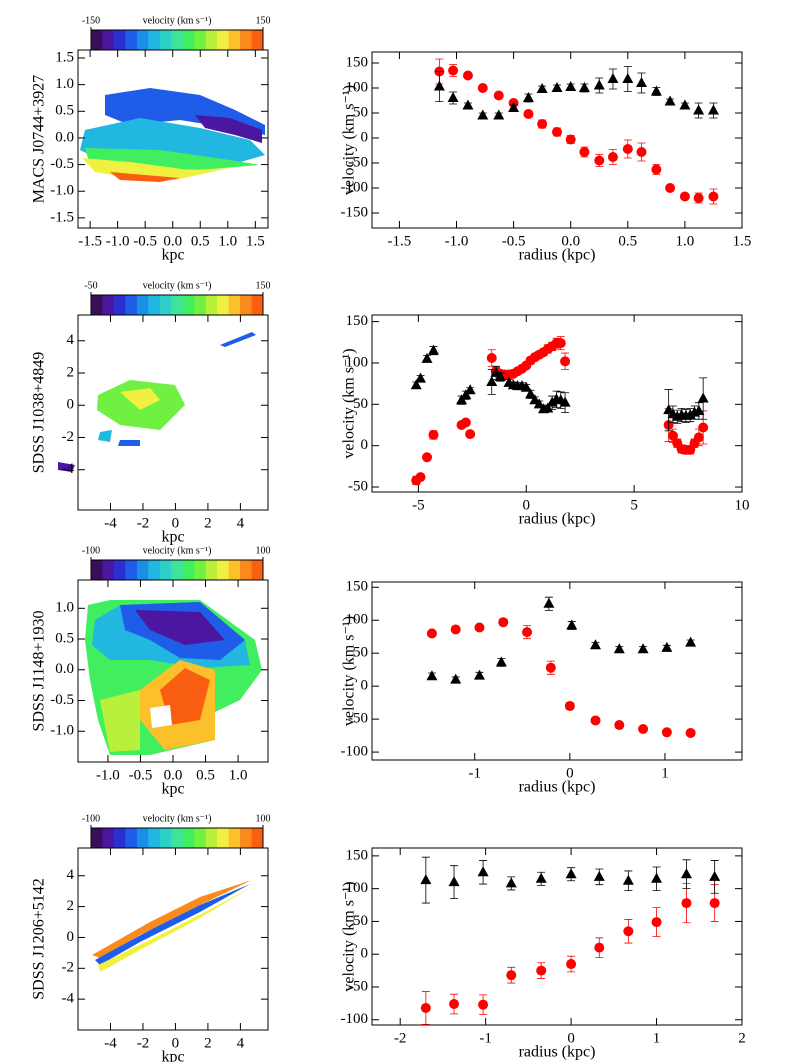  I want to click on x-tick-label: -4, so click(110, 523).